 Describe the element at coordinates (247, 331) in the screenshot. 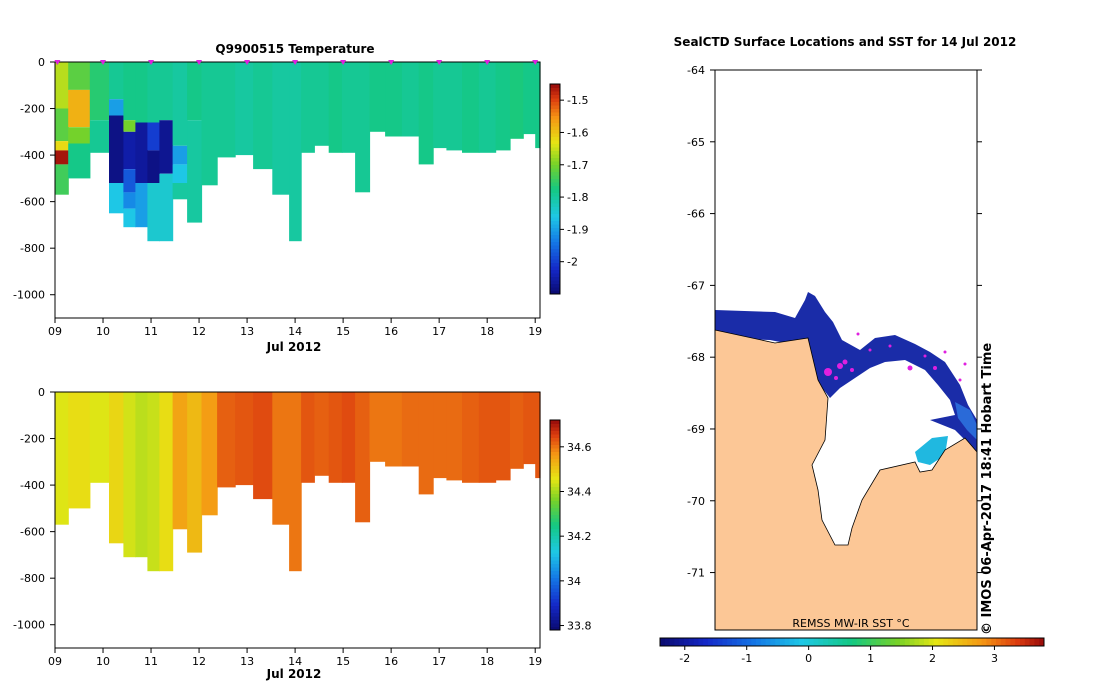

I see `x-tick-label: 13` at that location.